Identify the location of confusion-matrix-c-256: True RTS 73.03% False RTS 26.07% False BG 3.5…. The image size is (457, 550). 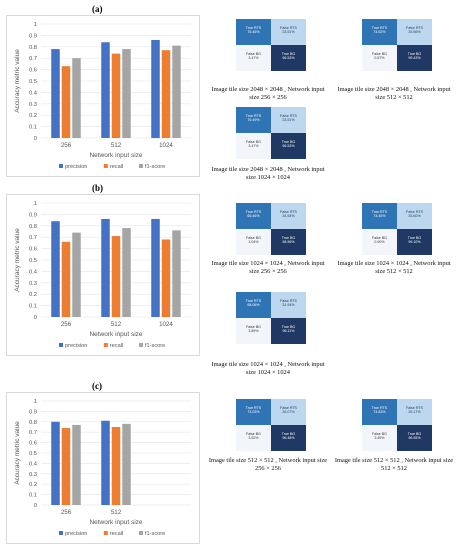
(271, 425).